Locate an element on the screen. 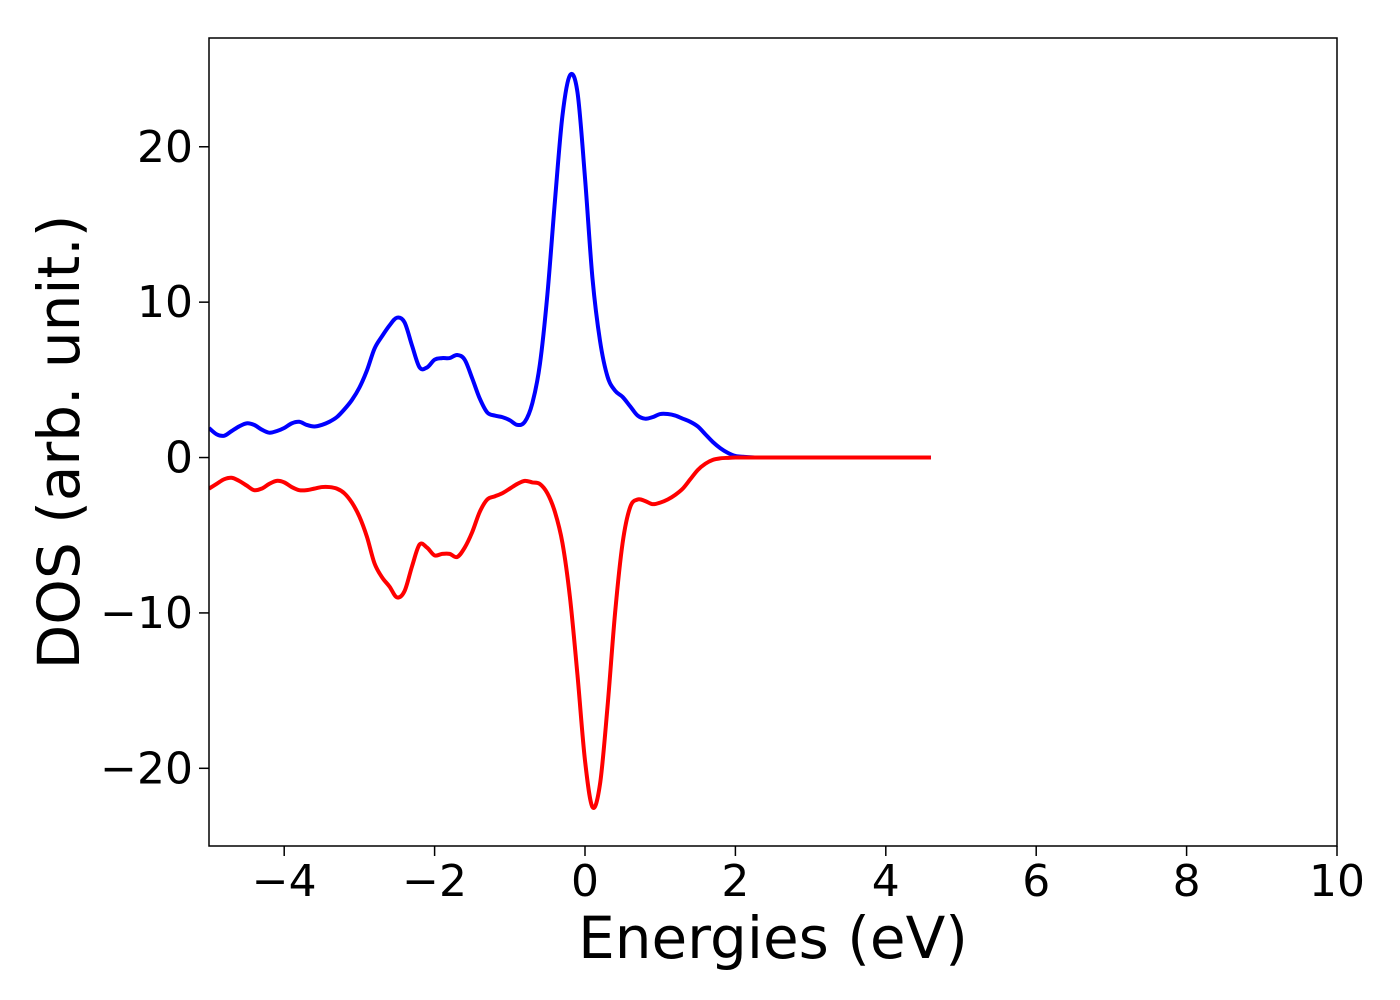  x-tick-label: −2 is located at coordinates (434, 881).